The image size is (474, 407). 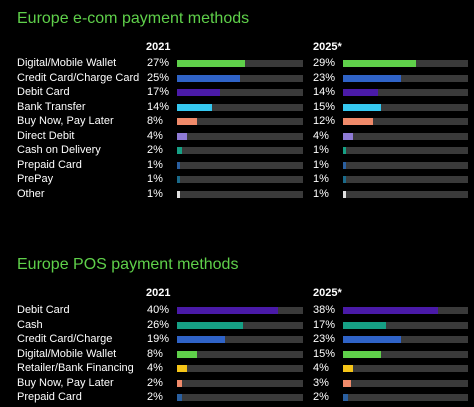 I want to click on value-label: 3%, so click(x=321, y=382).